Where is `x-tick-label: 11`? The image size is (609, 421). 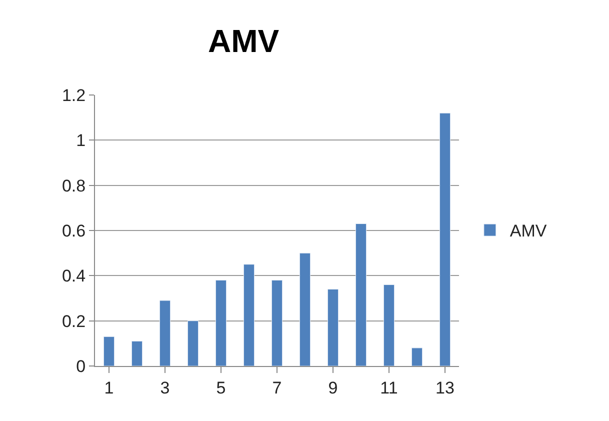 x-tick-label: 11 is located at coordinates (389, 388).